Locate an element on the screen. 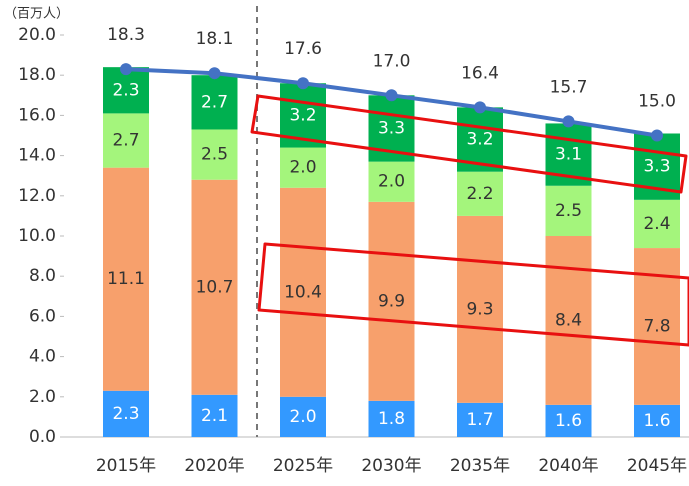  value-label: 1.8 is located at coordinates (391, 419).